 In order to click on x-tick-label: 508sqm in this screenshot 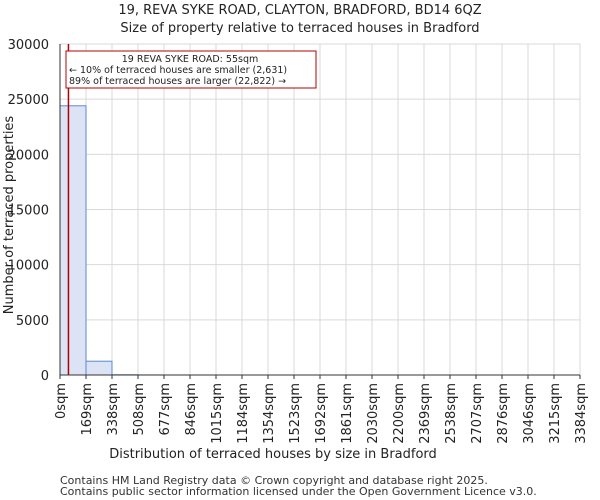, I will do `click(139, 409)`.